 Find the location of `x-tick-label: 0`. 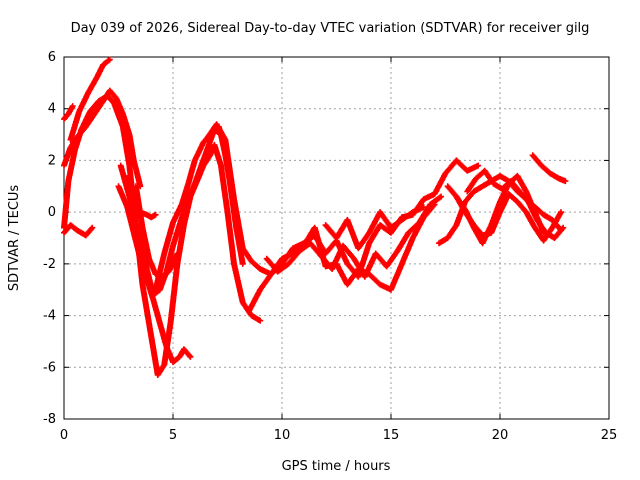

x-tick-label: 0 is located at coordinates (64, 435).